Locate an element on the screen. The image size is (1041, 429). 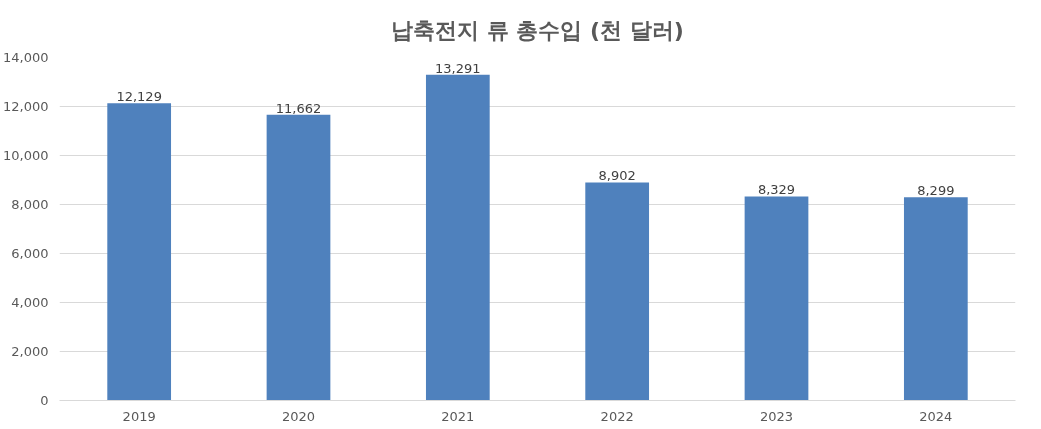
data-label: 11,662 is located at coordinates (298, 108).